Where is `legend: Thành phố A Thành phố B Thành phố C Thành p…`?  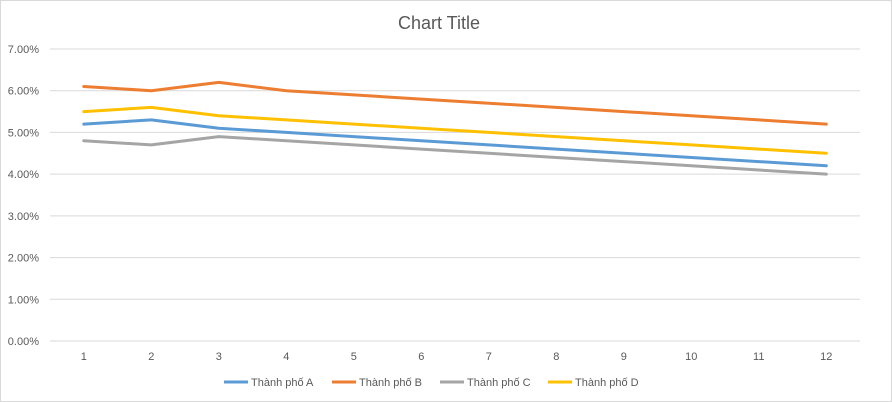 legend: Thành phố A Thành phố B Thành phố C Thành p… is located at coordinates (431, 383).